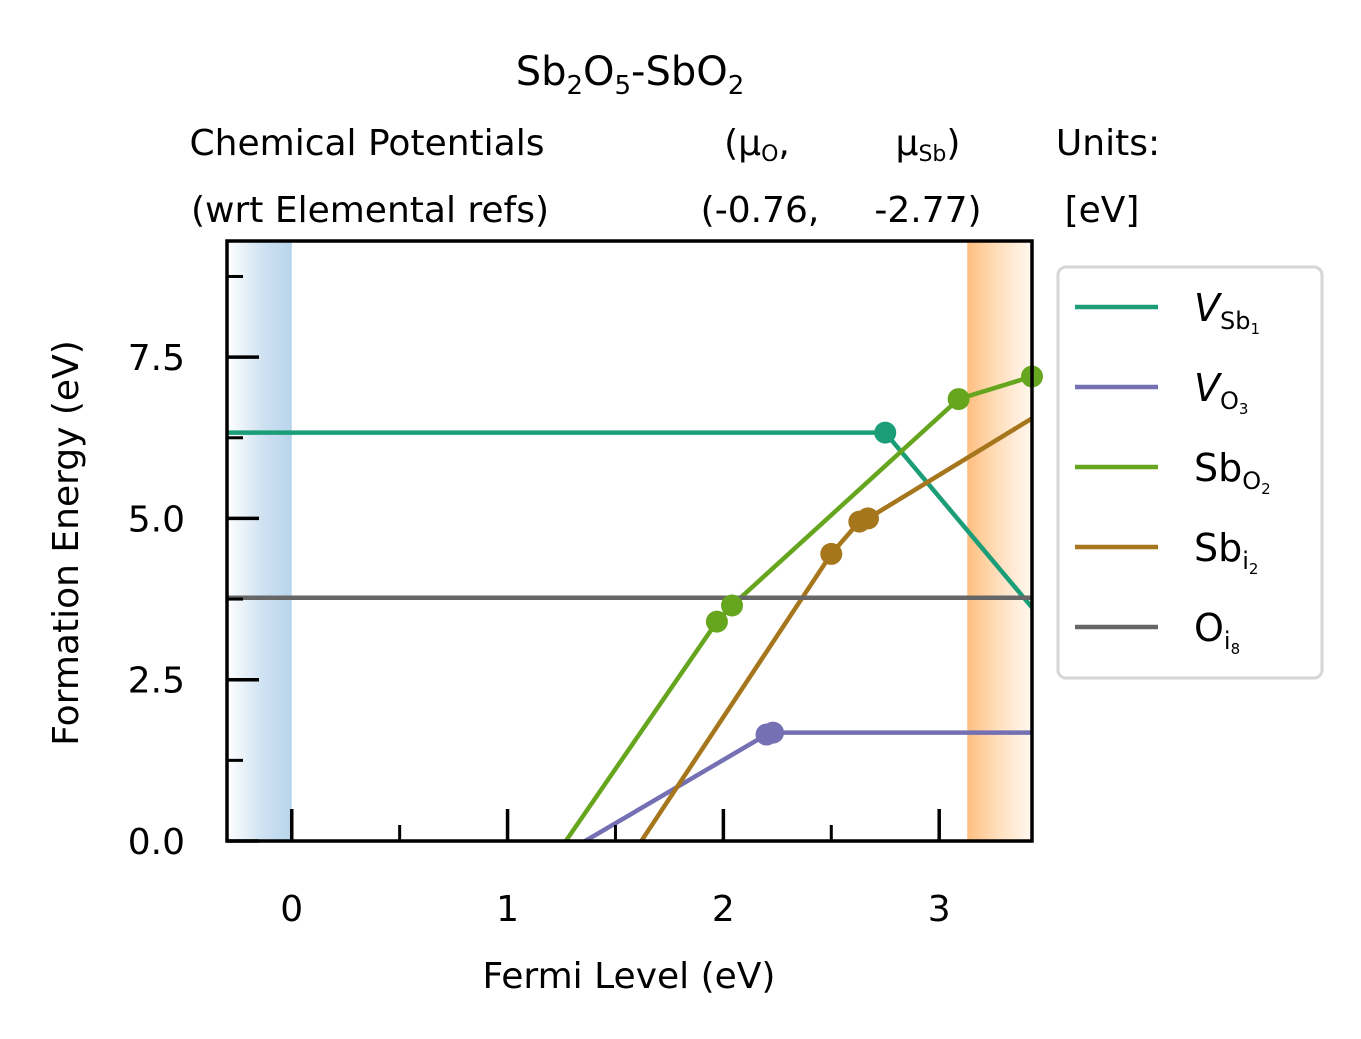 This screenshot has height=1039, width=1361. What do you see at coordinates (259, 541) in the screenshot?
I see `vbm-shaded-region` at bounding box center [259, 541].